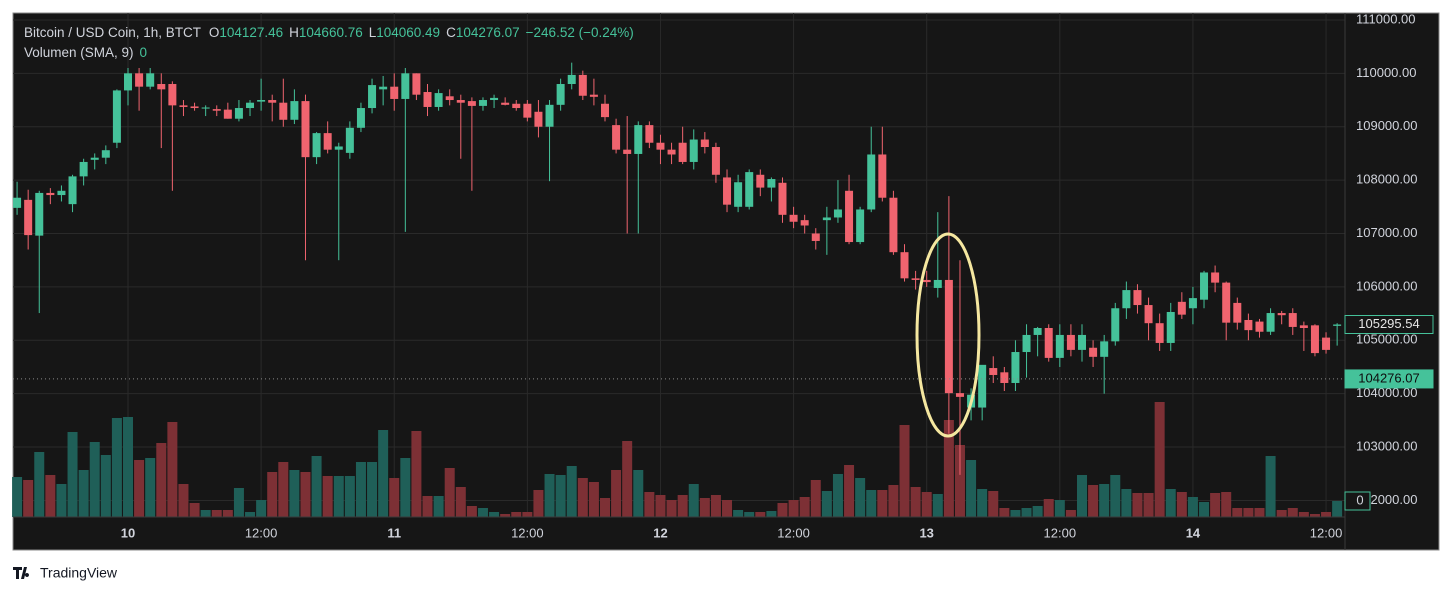 This screenshot has height=595, width=1452. I want to click on price-label: 104276.07, so click(1388, 377).